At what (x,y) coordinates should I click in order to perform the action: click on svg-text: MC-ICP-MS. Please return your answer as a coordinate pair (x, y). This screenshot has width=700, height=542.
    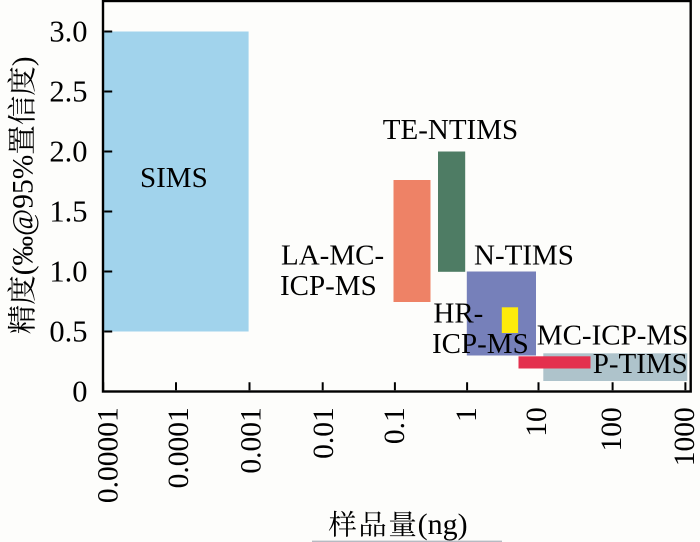
    Looking at the image, I should click on (613, 335).